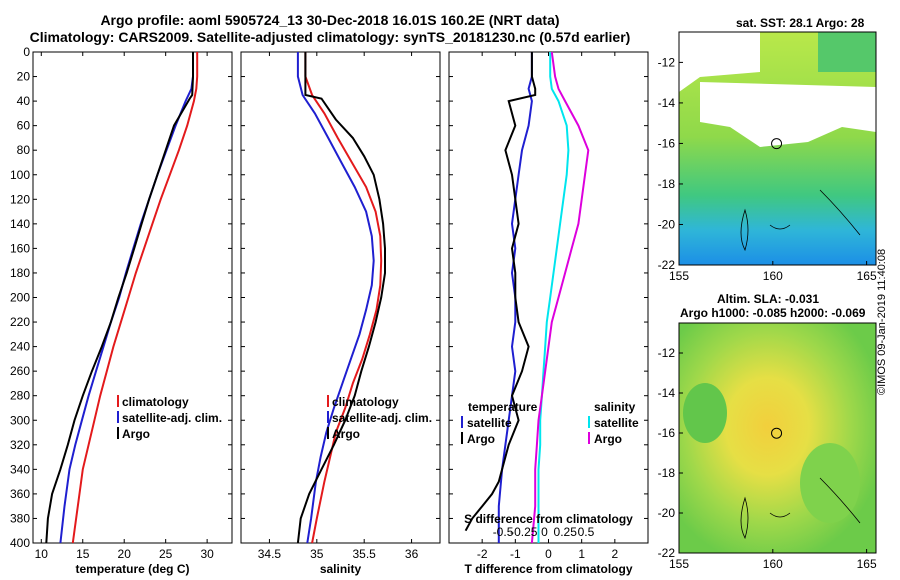  What do you see at coordinates (566, 532) in the screenshot?
I see `secondary-x-tick-label: 0.25` at bounding box center [566, 532].